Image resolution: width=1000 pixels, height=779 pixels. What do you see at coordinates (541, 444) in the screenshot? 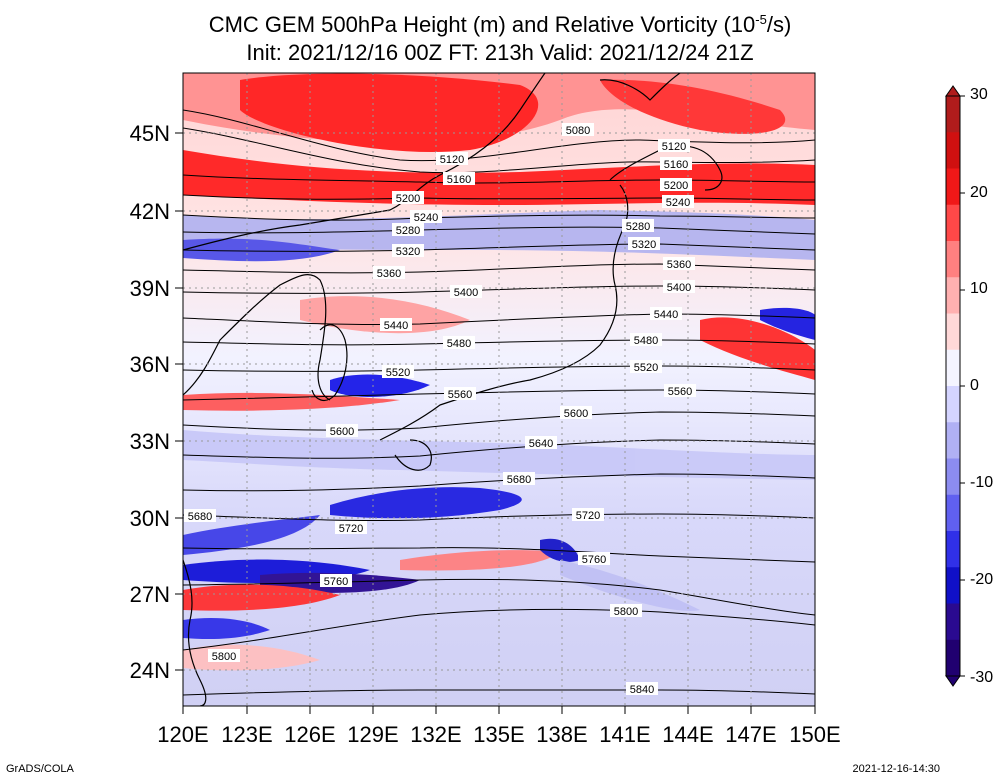
I see `contour-label: 5640` at bounding box center [541, 444].